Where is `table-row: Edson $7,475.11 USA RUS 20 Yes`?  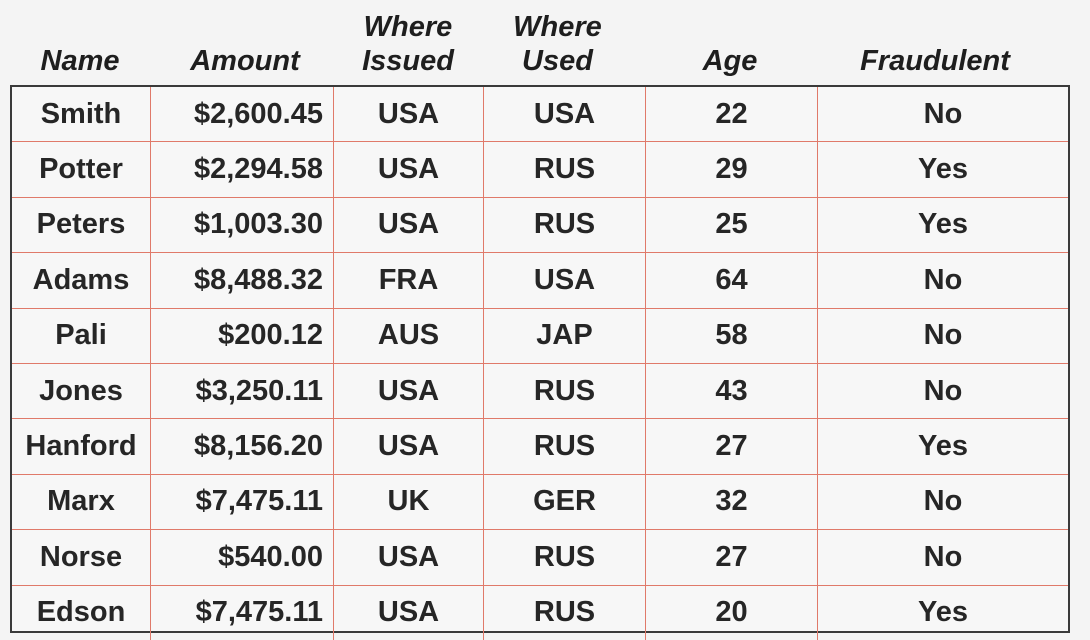
table-row: Edson $7,475.11 USA RUS 20 Yes is located at coordinates (540, 612).